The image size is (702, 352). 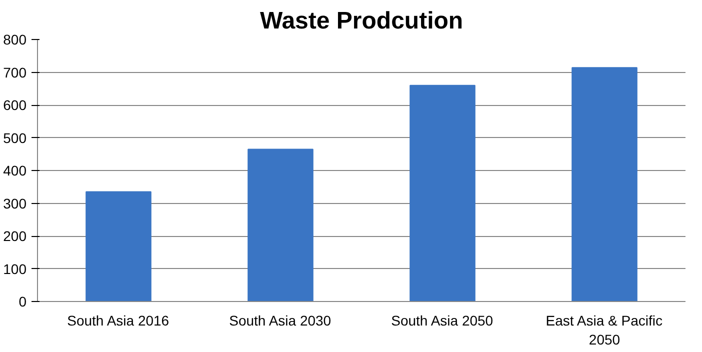 What do you see at coordinates (604, 330) in the screenshot?
I see `x-tick-label: East Asia & Pacific 2050` at bounding box center [604, 330].